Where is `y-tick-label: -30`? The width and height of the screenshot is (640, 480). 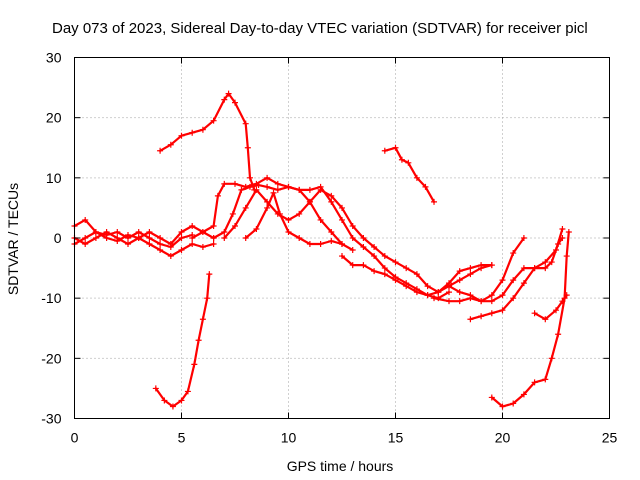
y-tick-label: -30 is located at coordinates (51, 419).